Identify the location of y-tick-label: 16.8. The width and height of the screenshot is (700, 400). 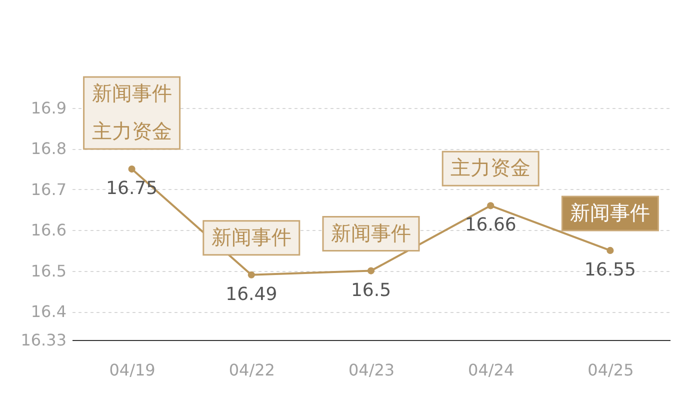
(48, 148).